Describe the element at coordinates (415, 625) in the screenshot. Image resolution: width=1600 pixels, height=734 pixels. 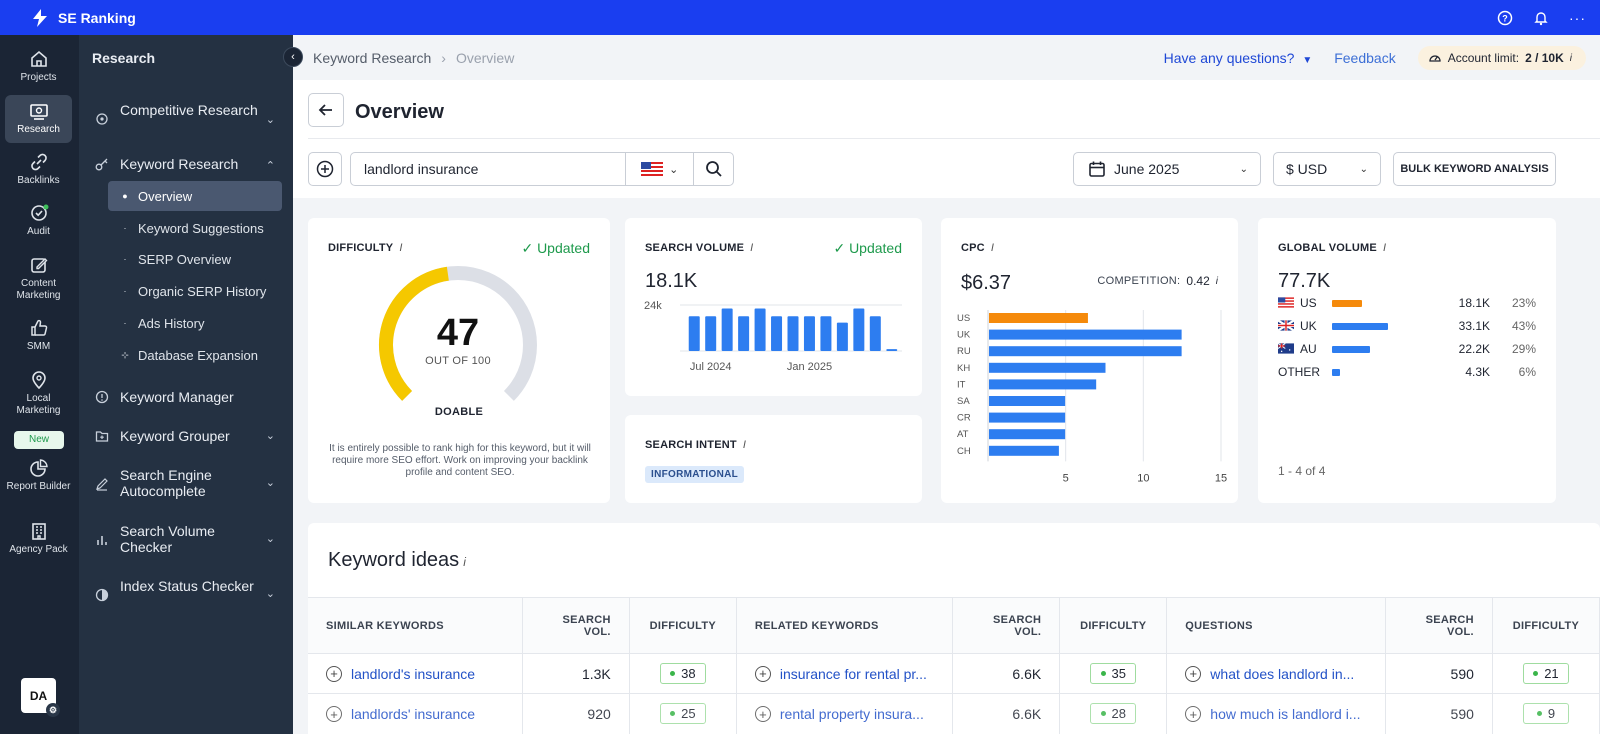
I see `col-similar-keywords: SIMILAR KEYWORDS` at that location.